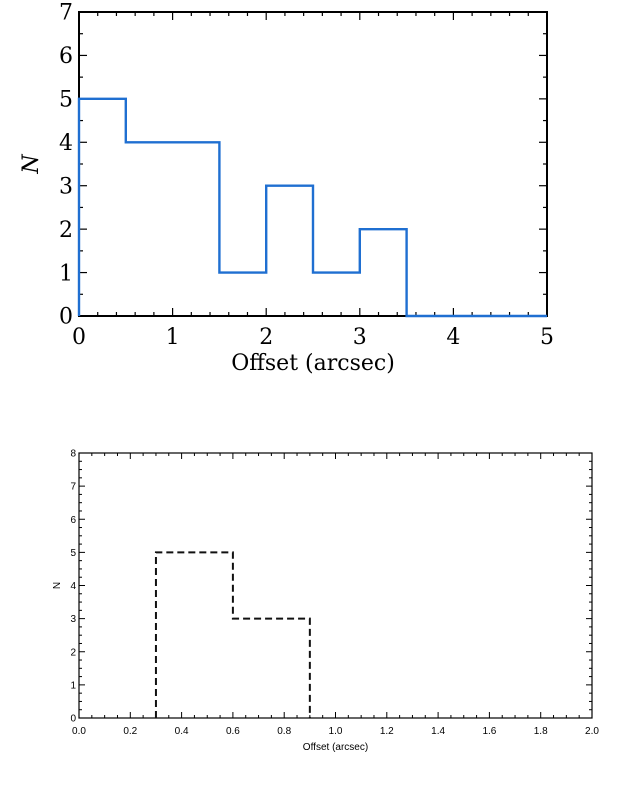 The width and height of the screenshot is (630, 786). What do you see at coordinates (73, 454) in the screenshot?
I see `y-tick-label: 8` at bounding box center [73, 454].